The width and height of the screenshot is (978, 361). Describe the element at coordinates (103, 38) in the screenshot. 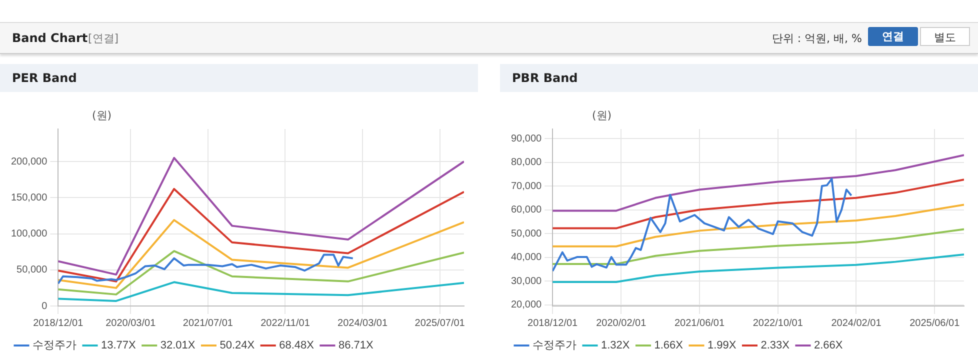

I see `text: [연결]` at that location.